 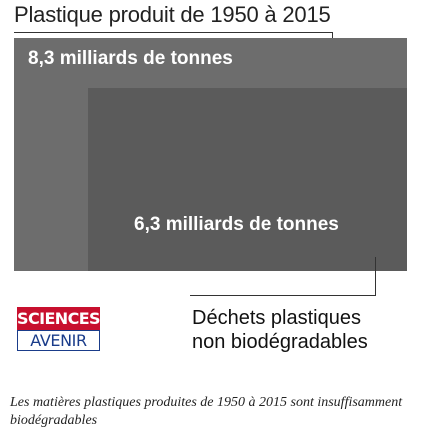 What do you see at coordinates (276, 318) in the screenshot?
I see `waste-legend-line1: Déchets plastiques` at bounding box center [276, 318].